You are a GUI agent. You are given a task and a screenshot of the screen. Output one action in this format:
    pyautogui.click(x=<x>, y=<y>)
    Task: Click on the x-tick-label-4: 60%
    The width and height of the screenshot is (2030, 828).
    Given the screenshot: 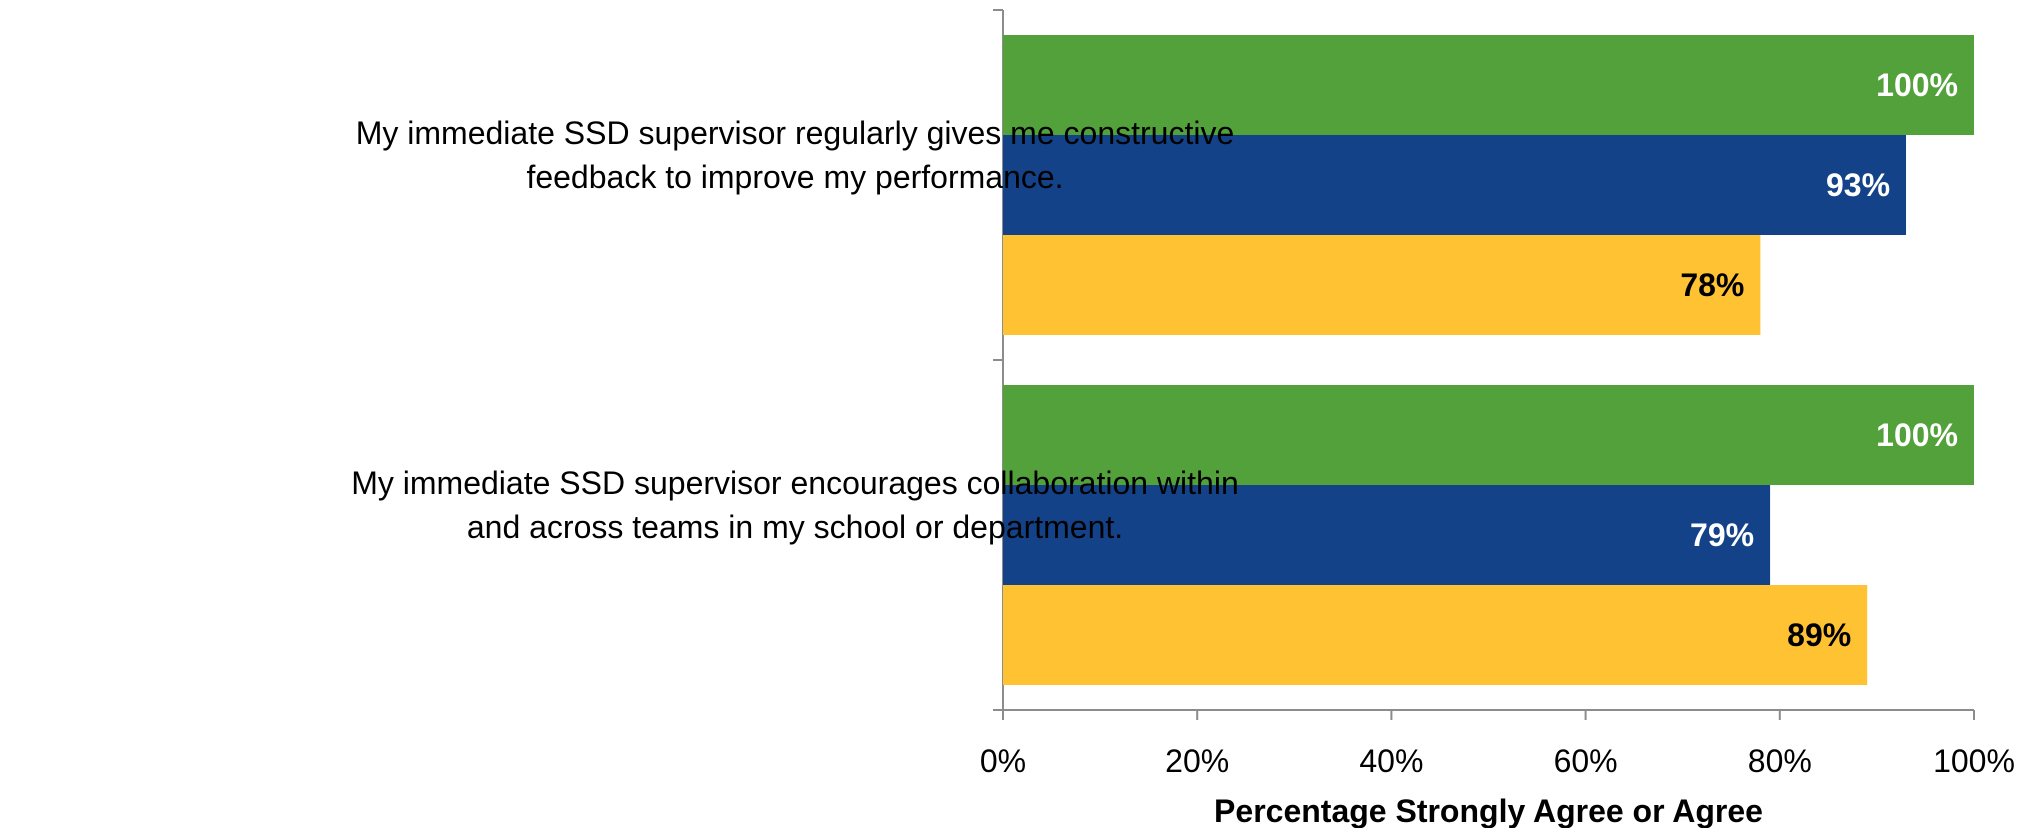 What is the action you would take?
    pyautogui.click(x=1586, y=761)
    